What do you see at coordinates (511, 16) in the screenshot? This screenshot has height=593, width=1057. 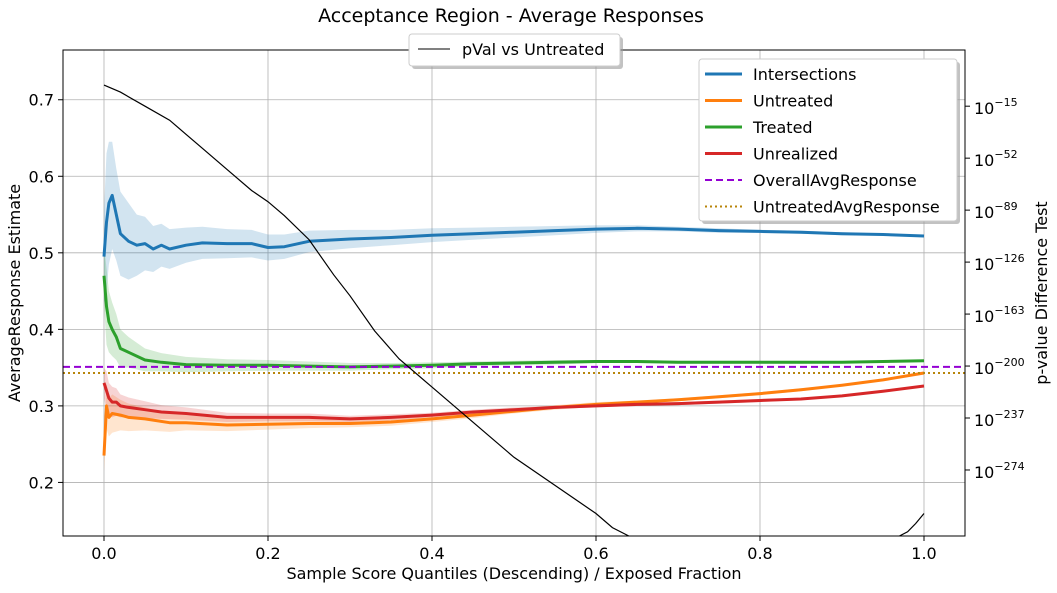 I see `chart-title: Acceptance Region - Average Responses` at bounding box center [511, 16].